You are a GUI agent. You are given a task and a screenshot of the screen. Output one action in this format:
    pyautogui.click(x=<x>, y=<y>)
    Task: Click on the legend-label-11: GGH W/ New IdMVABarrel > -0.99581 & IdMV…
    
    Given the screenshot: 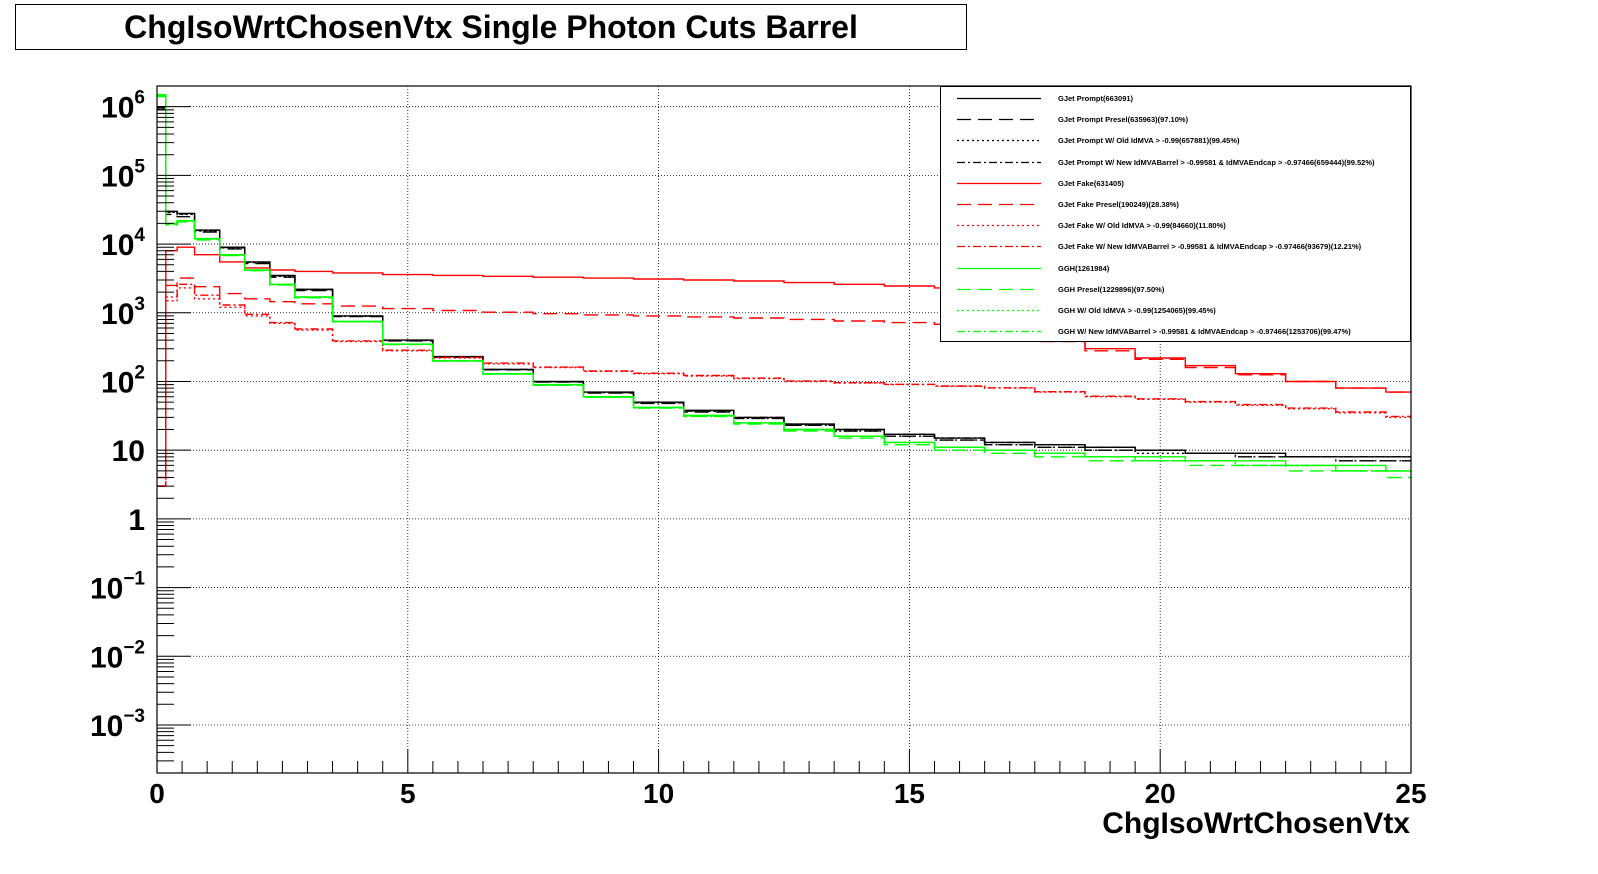 What is the action you would take?
    pyautogui.click(x=1204, y=332)
    